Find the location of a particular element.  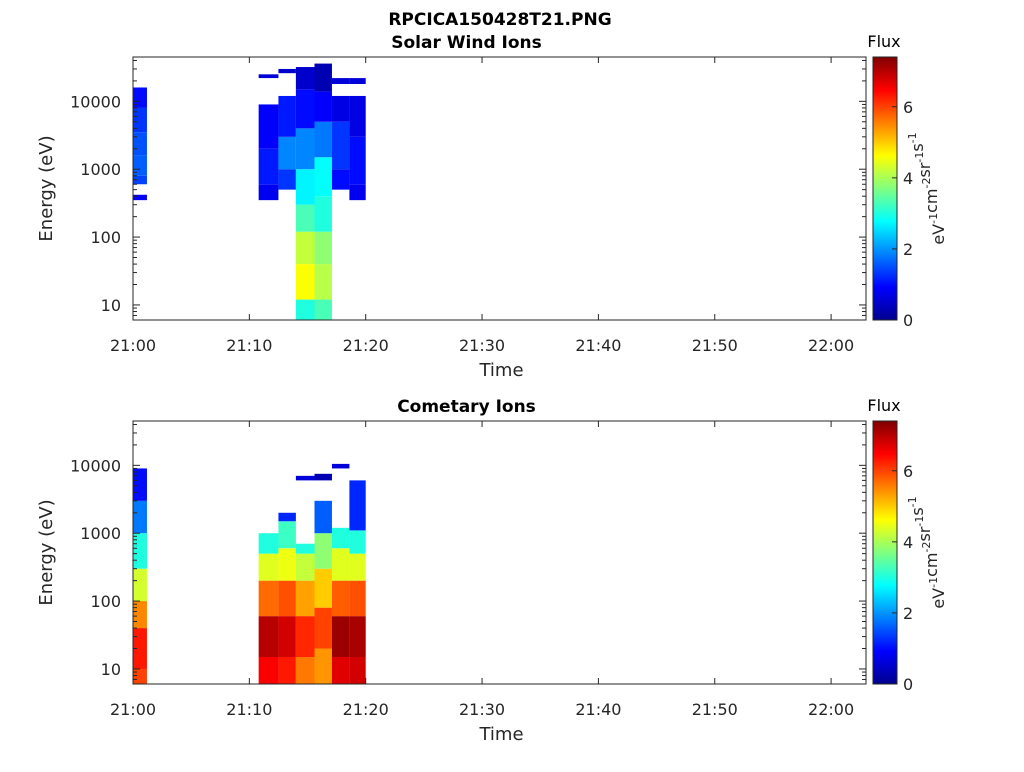

x-tick-label: 21:10 is located at coordinates (249, 345).